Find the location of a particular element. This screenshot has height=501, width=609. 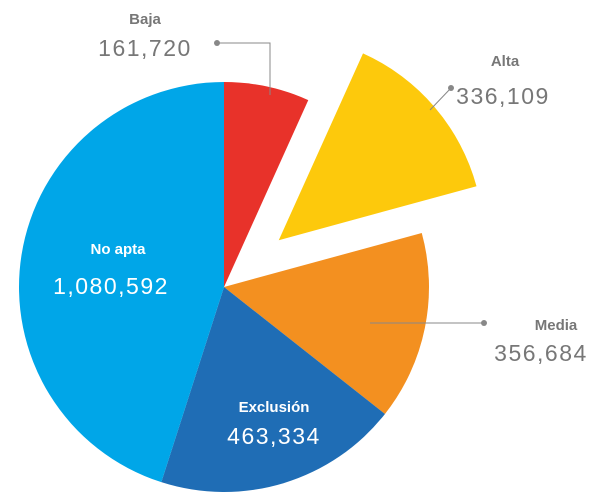

slice-name: Alta is located at coordinates (505, 61).